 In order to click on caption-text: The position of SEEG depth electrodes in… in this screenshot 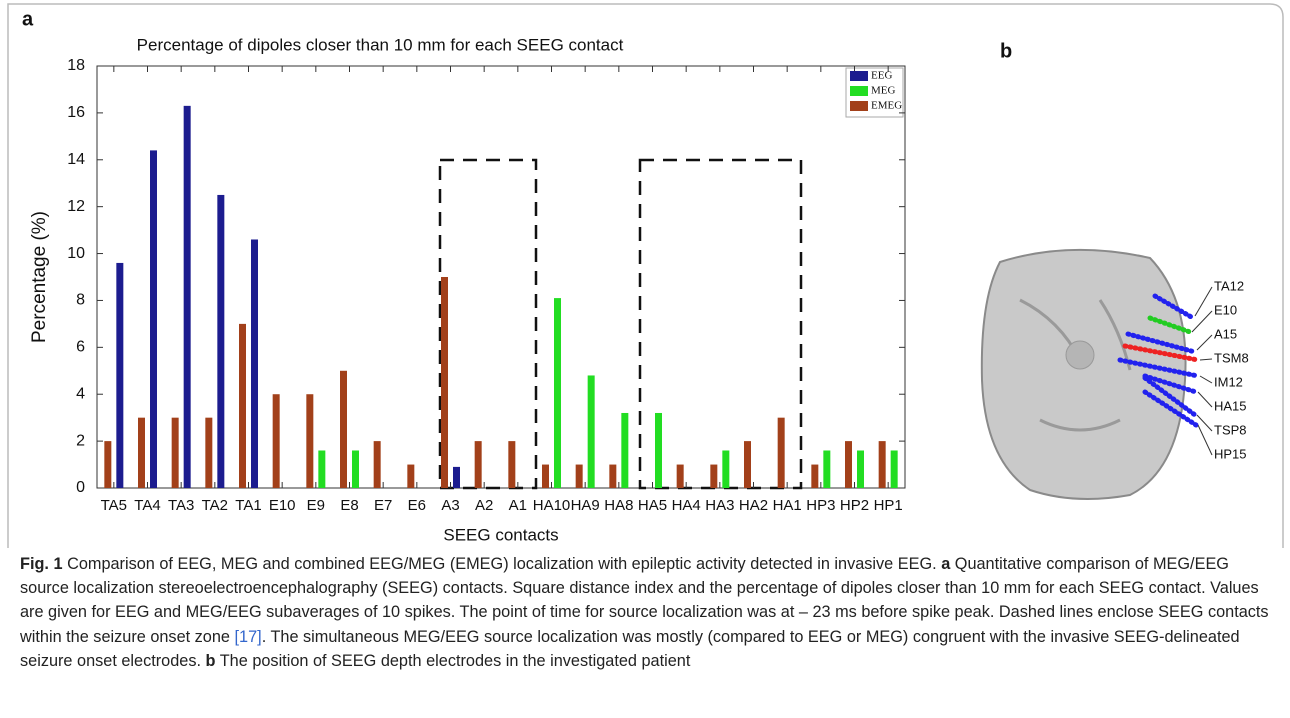, I will do `click(455, 660)`.